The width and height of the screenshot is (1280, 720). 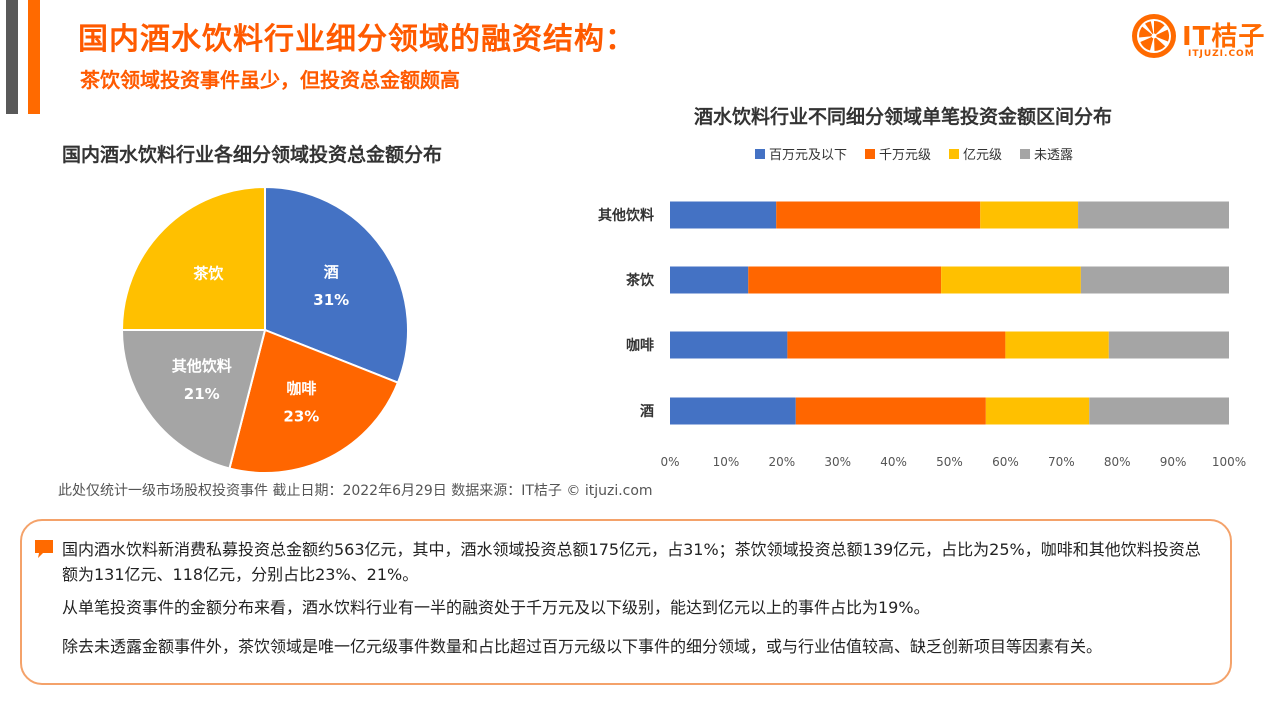 What do you see at coordinates (331, 272) in the screenshot?
I see `pie-slice-label: 酒` at bounding box center [331, 272].